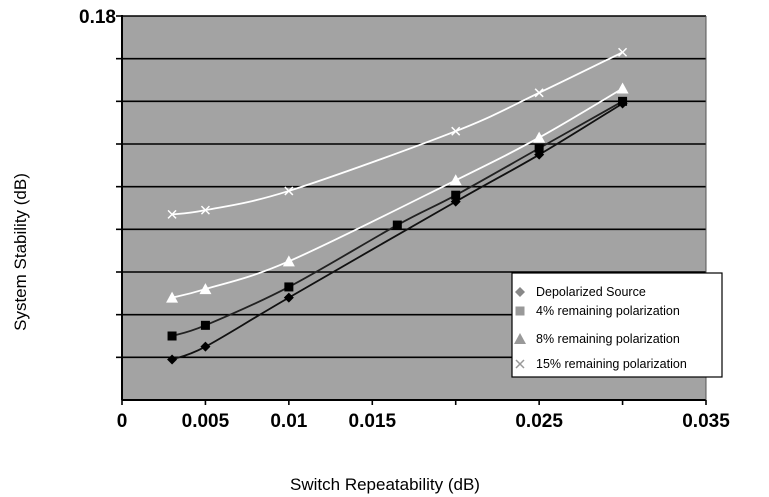  I want to click on x-tick-label: 0, so click(122, 421).